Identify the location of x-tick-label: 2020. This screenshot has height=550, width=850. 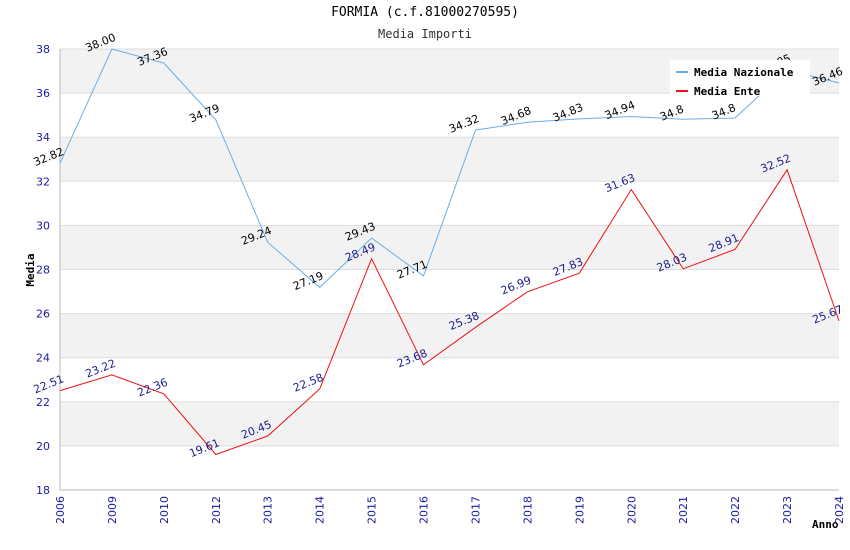
(631, 510).